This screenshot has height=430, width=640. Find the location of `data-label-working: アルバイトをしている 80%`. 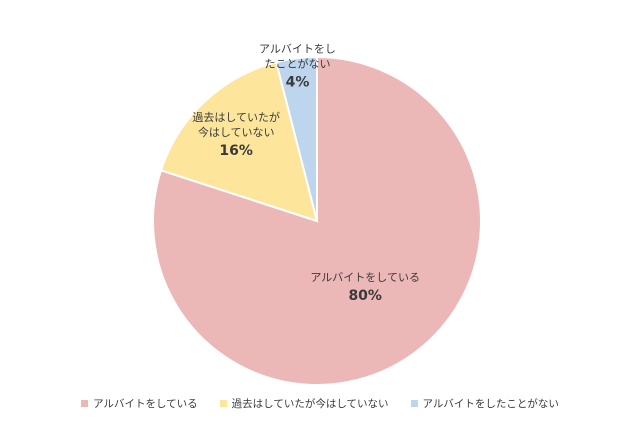

data-label-working: アルバイトをしている 80% is located at coordinates (365, 287).